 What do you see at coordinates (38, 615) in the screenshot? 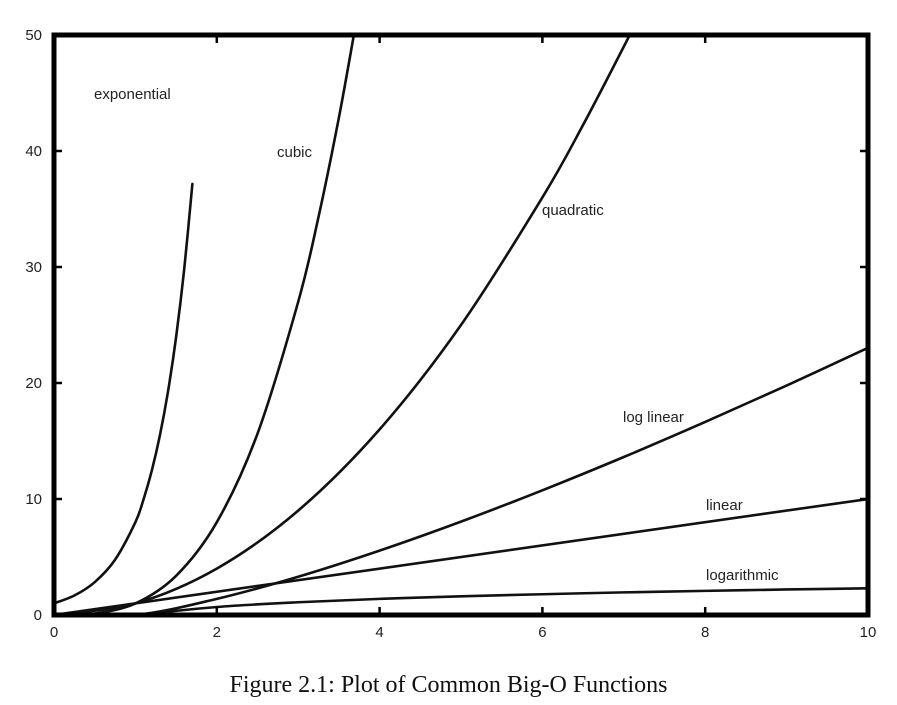
I see `y-tick-label: 0` at bounding box center [38, 615].